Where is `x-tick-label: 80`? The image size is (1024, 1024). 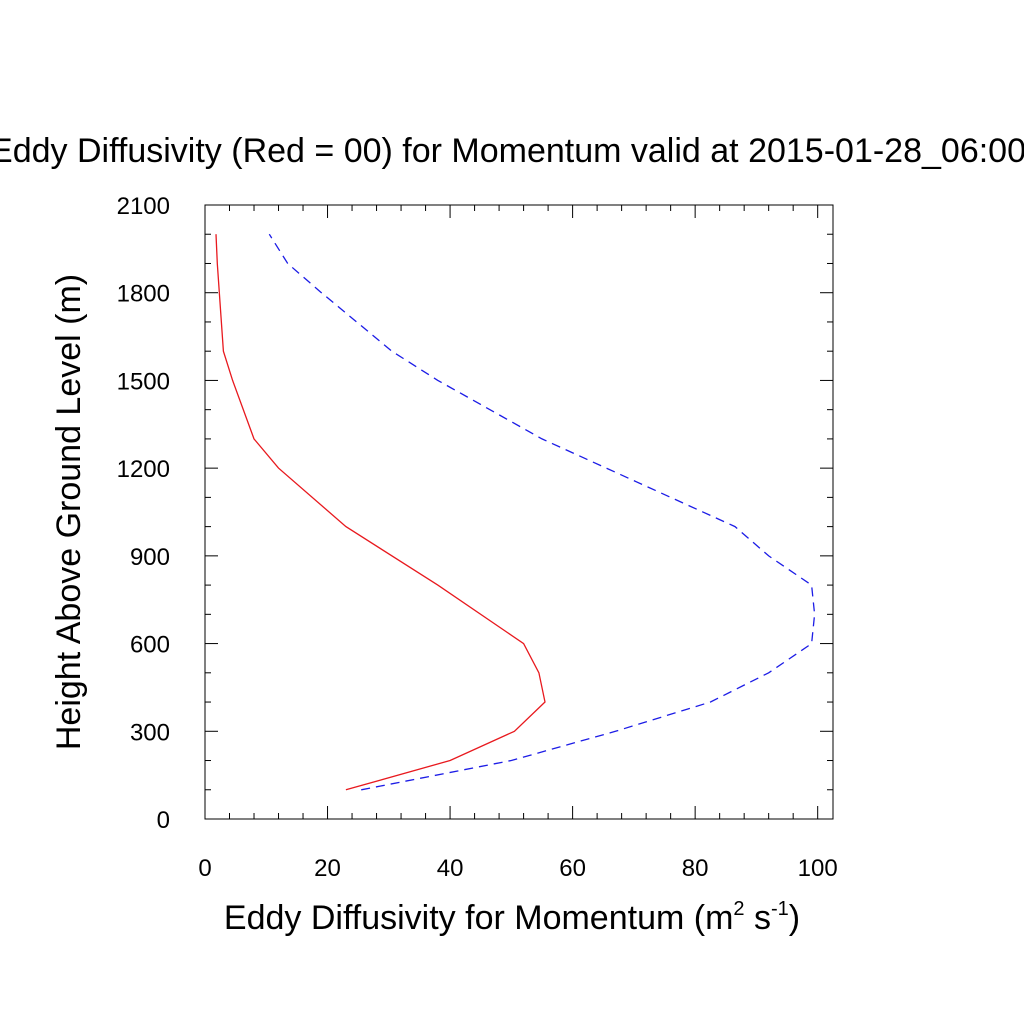 x-tick-label: 80 is located at coordinates (695, 868).